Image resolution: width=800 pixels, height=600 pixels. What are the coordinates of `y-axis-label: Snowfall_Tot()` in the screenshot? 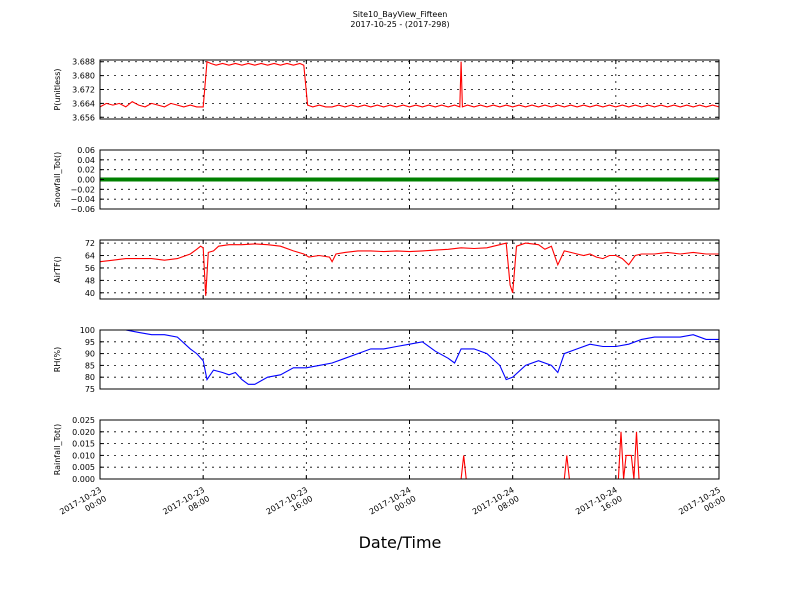 It's located at (57, 180).